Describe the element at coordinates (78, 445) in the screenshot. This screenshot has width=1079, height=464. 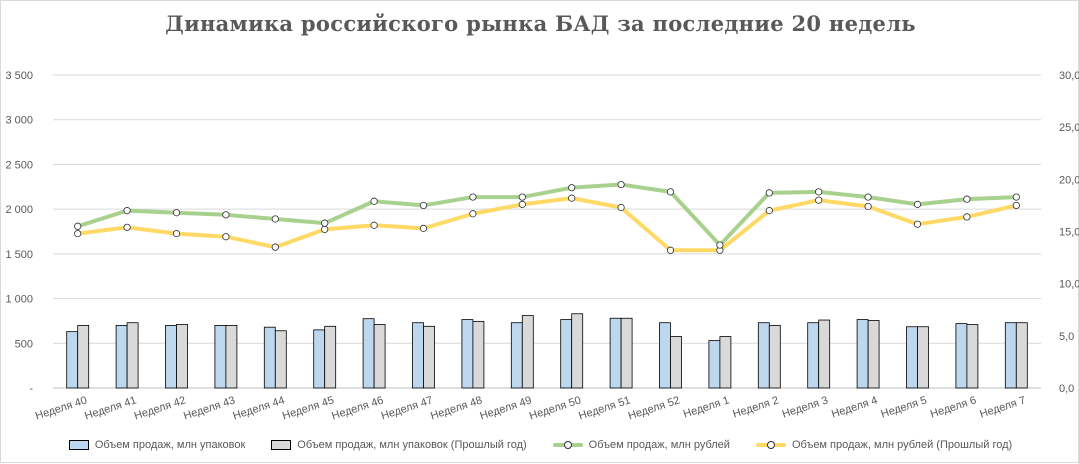
I see `legend-bar-swatch` at that location.